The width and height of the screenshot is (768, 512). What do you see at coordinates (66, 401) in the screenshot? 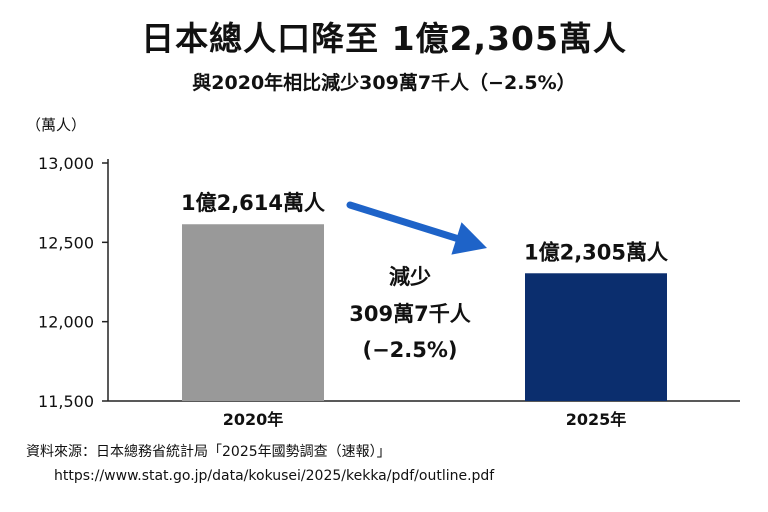
I see `y-tick-label: 11,500` at bounding box center [66, 401].